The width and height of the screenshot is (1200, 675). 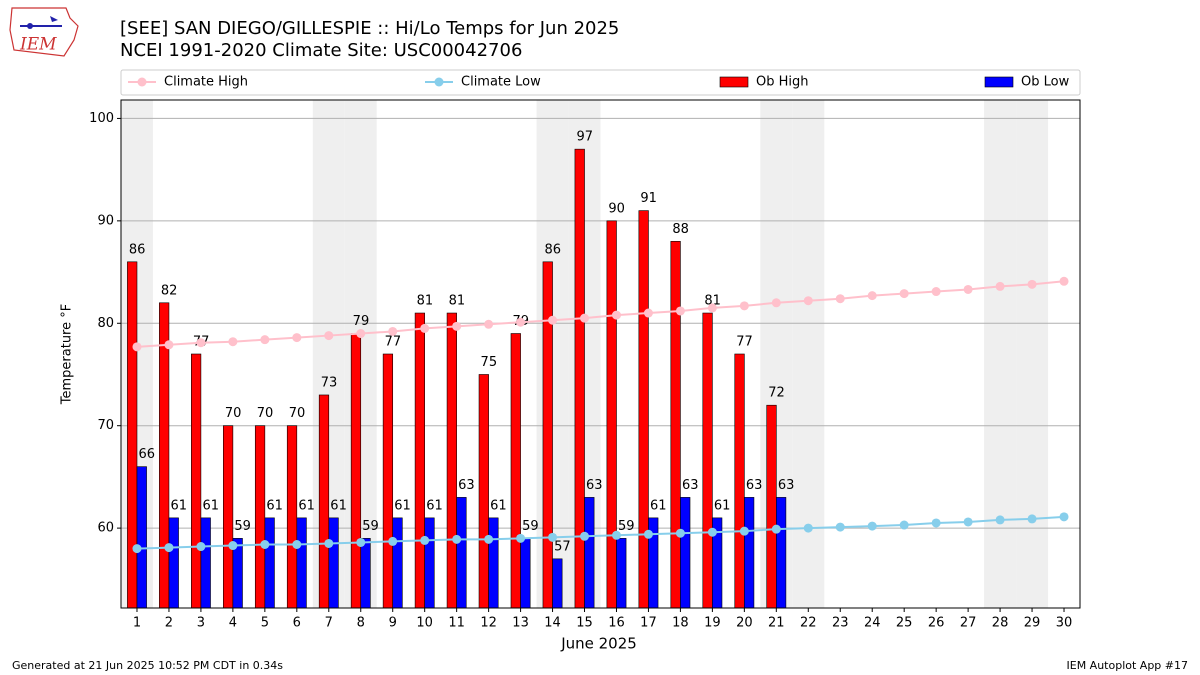 I want to click on logo: IEM, so click(x=44, y=32).